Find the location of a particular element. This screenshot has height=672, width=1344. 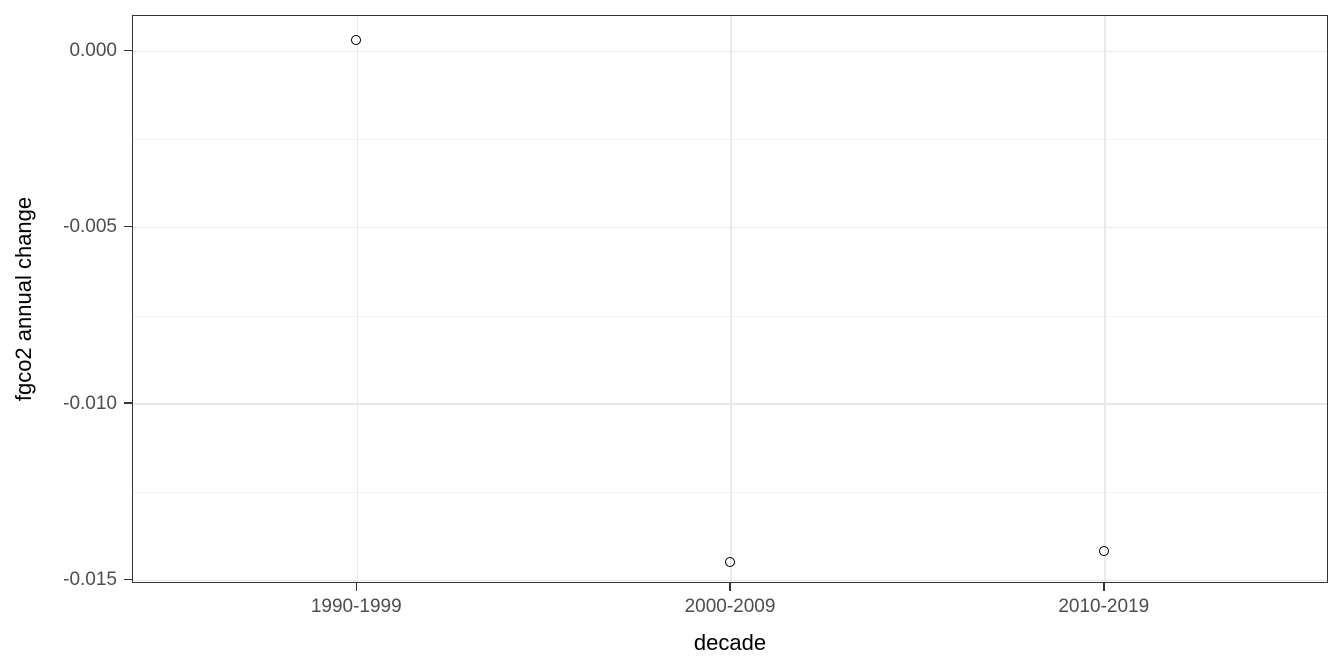

x-axis-title: decade is located at coordinates (730, 642).